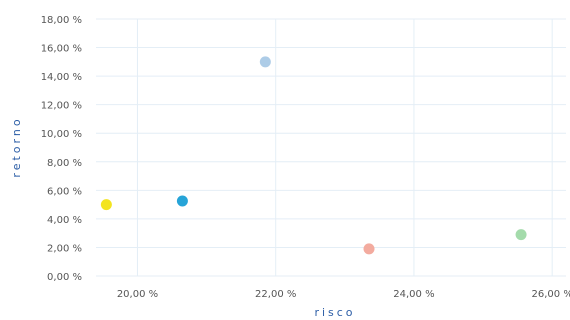  Describe the element at coordinates (64, 277) in the screenshot. I see `y-tick-label: 0,00 %` at that location.